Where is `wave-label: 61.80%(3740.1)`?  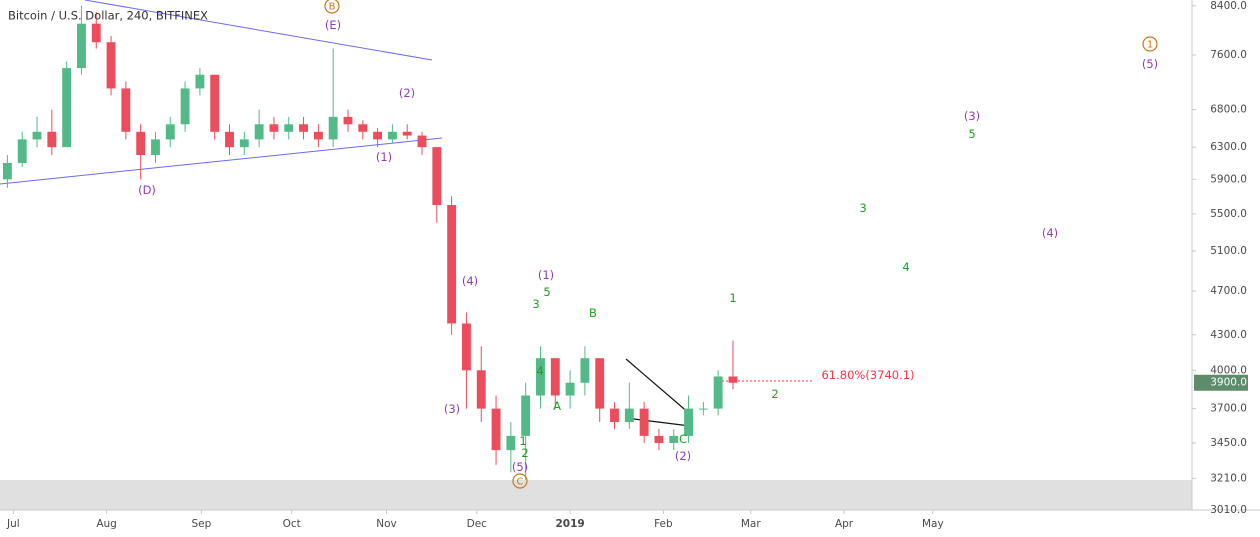
wave-label: 61.80%(3740.1) is located at coordinates (867, 375).